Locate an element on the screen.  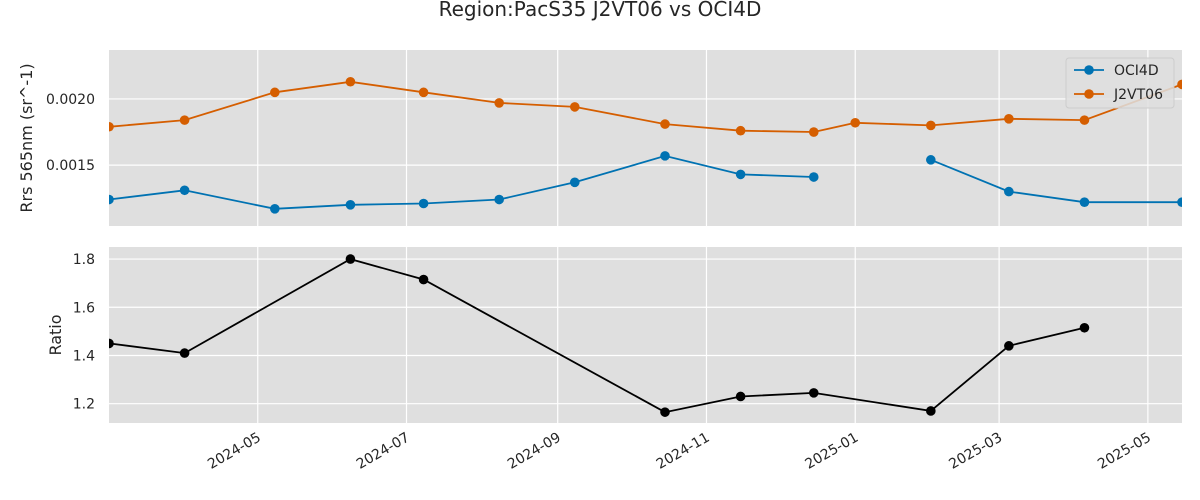
y-tick-label: 0.0020 is located at coordinates (70, 100).